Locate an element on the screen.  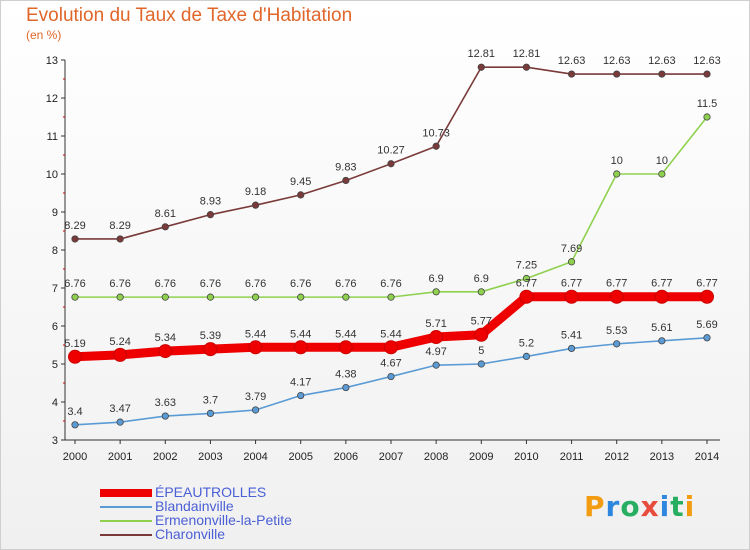
logo-letter: x is located at coordinates (650, 506).